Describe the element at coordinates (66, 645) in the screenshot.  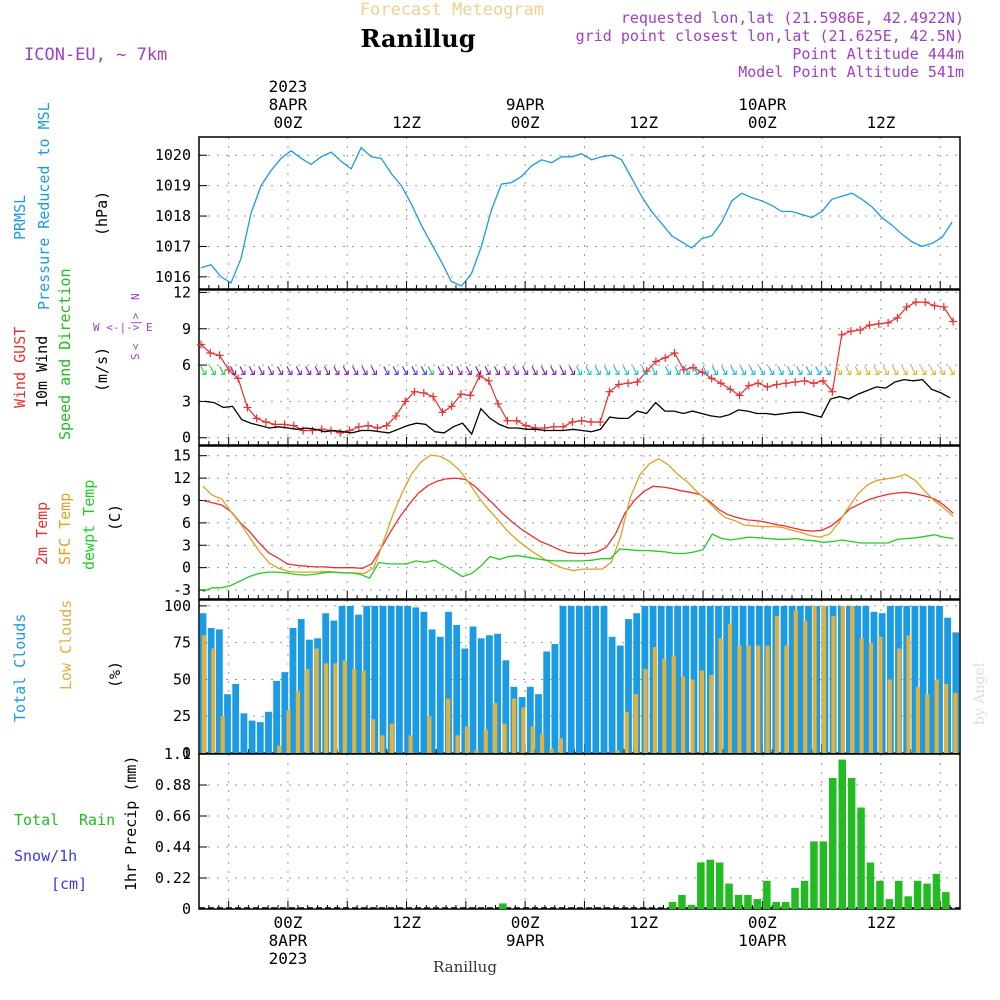
I see `label-low-clouds: Low Clouds` at that location.